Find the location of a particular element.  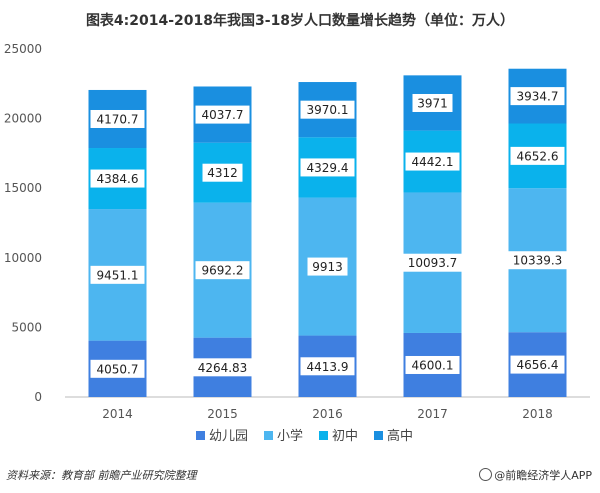

data-label: 4442.1 is located at coordinates (433, 162).